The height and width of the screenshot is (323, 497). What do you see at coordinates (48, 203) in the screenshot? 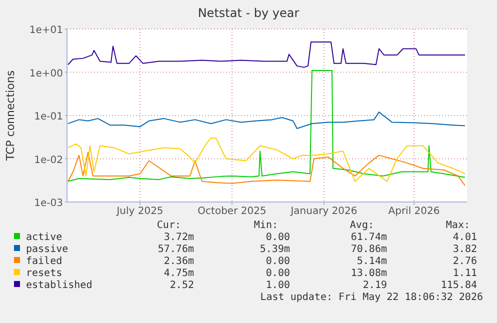
I see `y-tick-label: 1e-03` at bounding box center [48, 203].